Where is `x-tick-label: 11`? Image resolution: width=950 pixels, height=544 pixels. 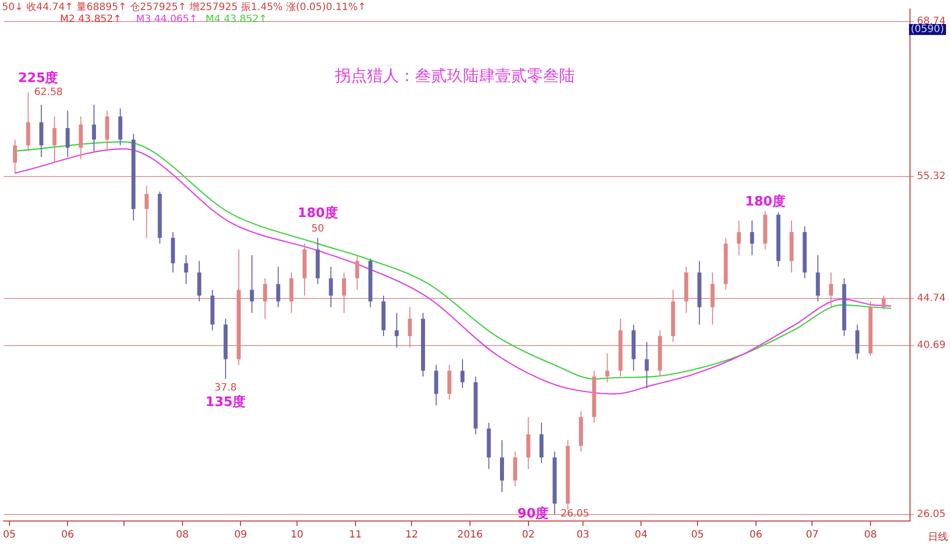
x-tick-label: 11 is located at coordinates (355, 535).